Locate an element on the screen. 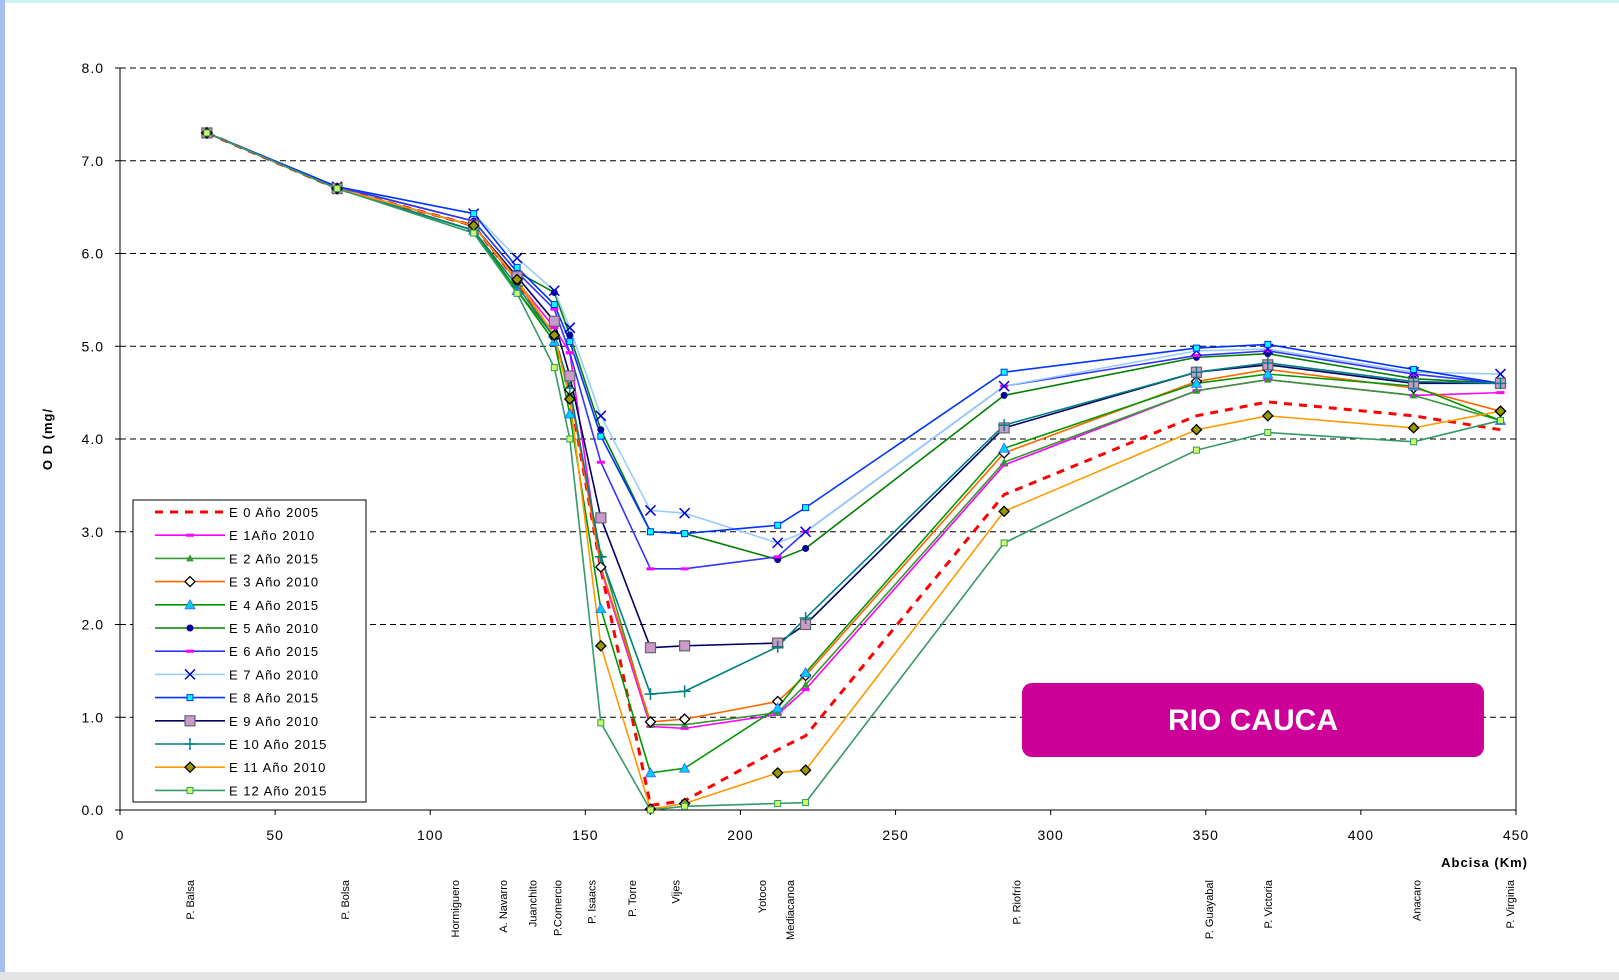 The width and height of the screenshot is (1619, 980). station-label: P. Torre is located at coordinates (633, 898).